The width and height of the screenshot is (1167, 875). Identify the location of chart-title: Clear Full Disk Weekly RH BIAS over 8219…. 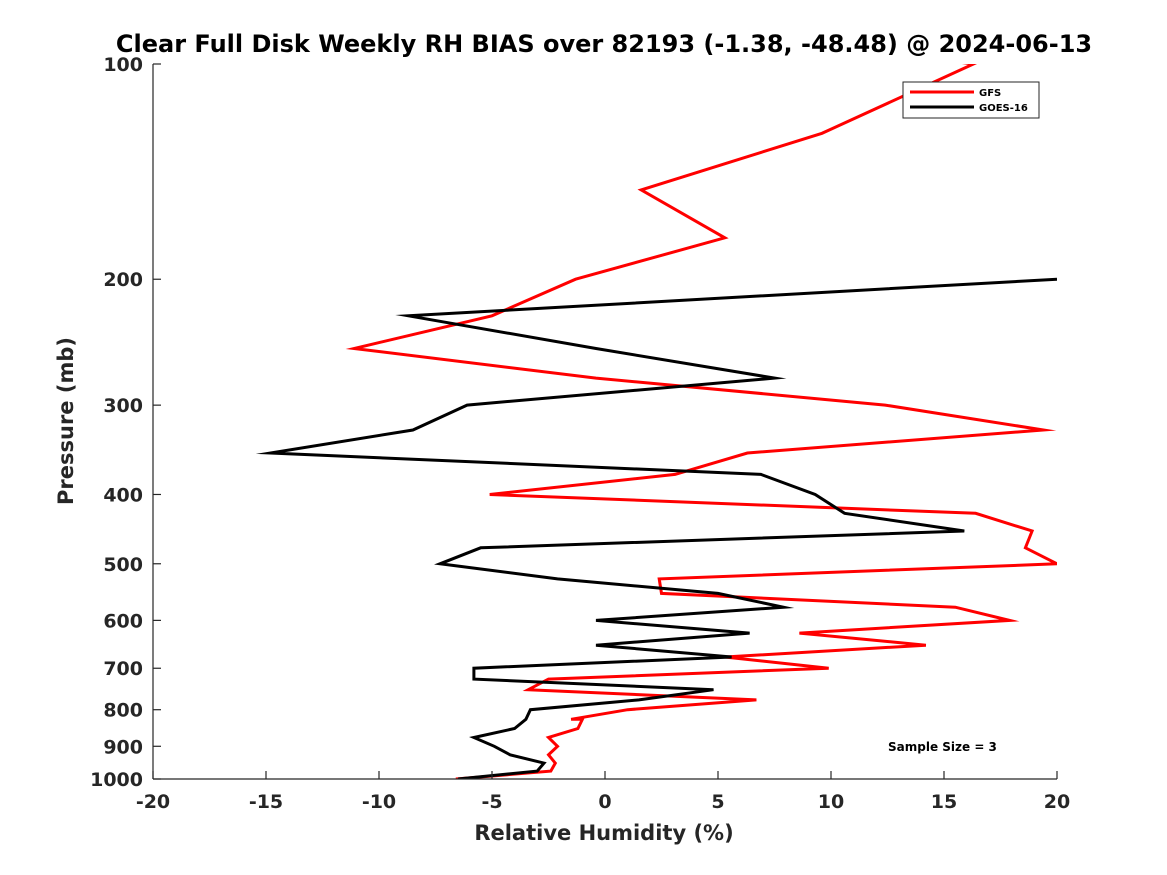
(604, 44).